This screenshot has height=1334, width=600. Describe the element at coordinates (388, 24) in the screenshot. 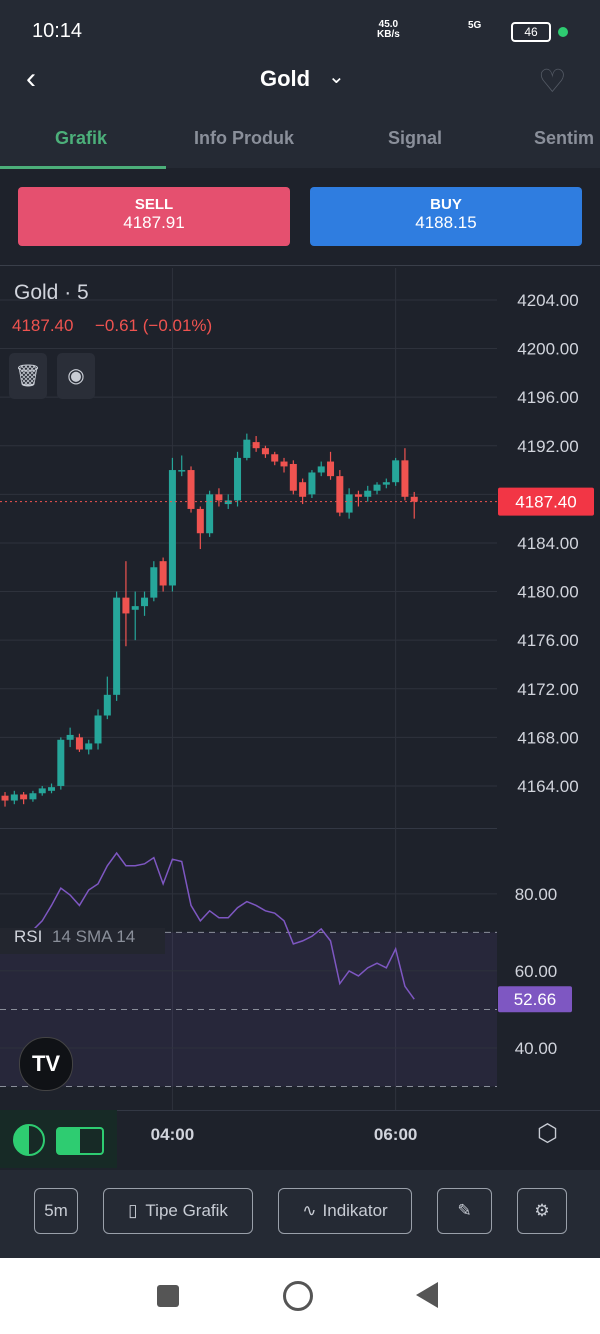

I see `speed: 45.0` at that location.